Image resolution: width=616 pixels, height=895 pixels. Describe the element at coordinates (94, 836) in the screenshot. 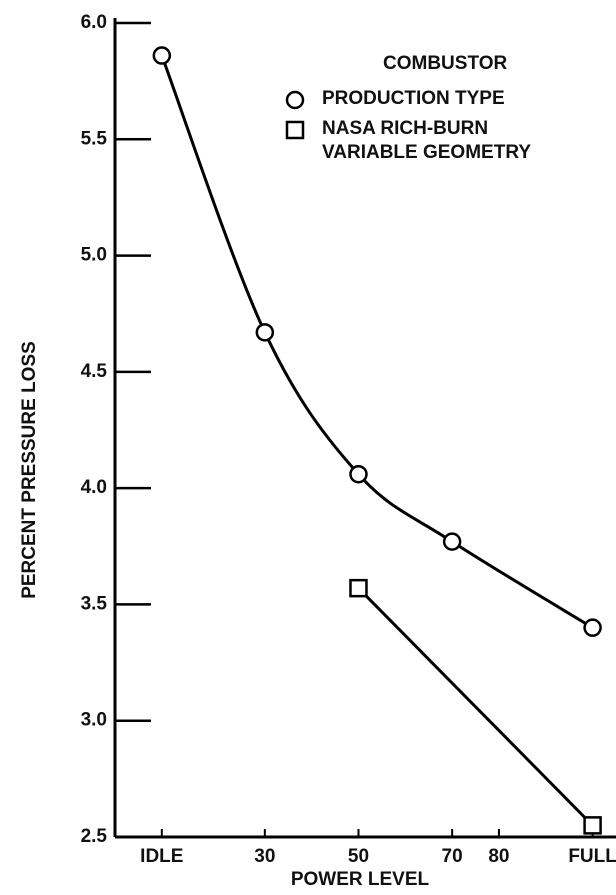

I see `y-tick-label: 2.5` at that location.